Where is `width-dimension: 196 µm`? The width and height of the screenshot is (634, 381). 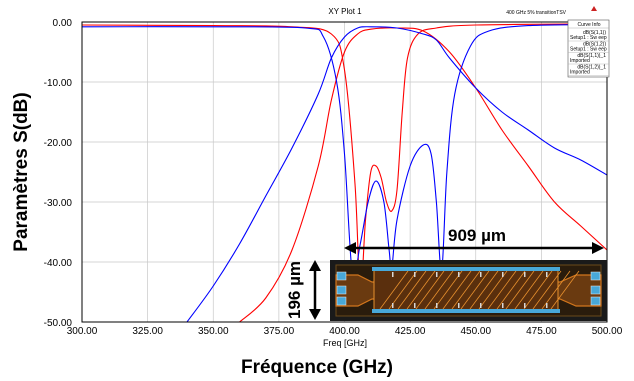
width-dimension: 196 µm is located at coordinates (303, 290).